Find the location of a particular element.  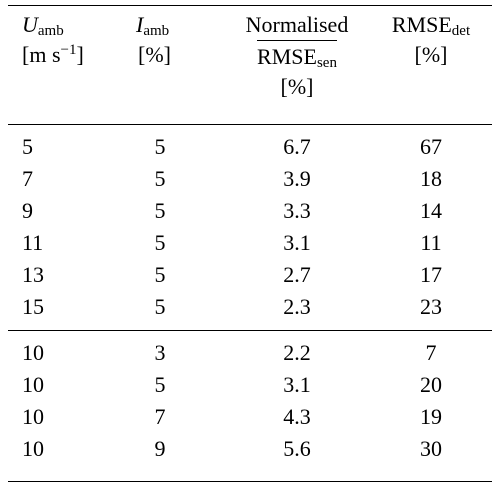

bottom-rule is located at coordinates (250, 482).